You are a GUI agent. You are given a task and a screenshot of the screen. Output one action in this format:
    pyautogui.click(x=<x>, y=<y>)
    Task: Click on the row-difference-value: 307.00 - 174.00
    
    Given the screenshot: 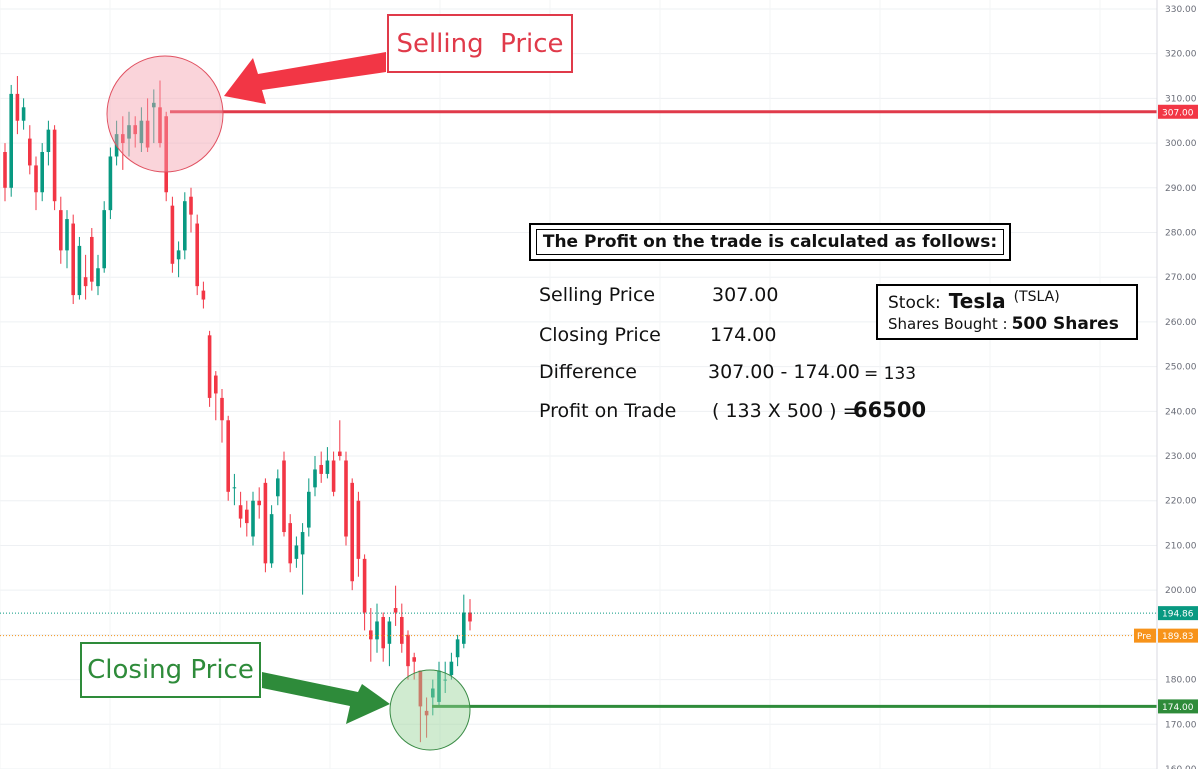 What is the action you would take?
    pyautogui.click(x=784, y=372)
    